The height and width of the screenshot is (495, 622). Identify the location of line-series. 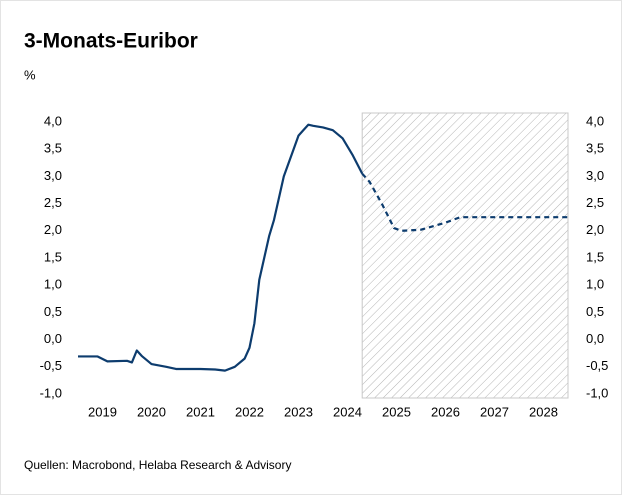
(464, 202).